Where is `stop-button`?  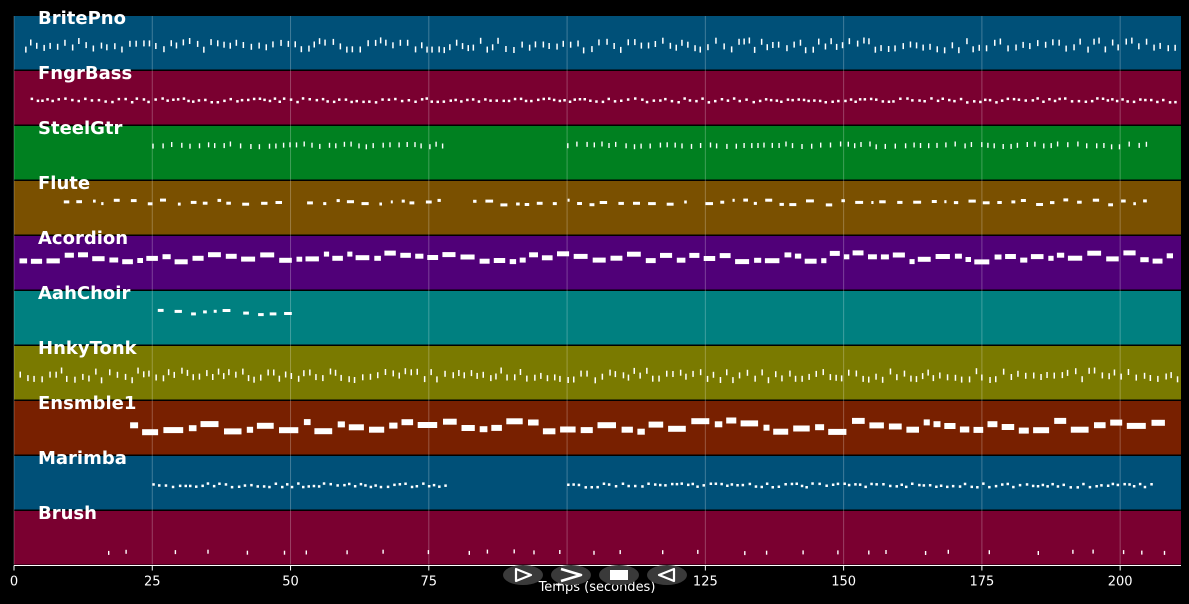 stop-button is located at coordinates (619, 575).